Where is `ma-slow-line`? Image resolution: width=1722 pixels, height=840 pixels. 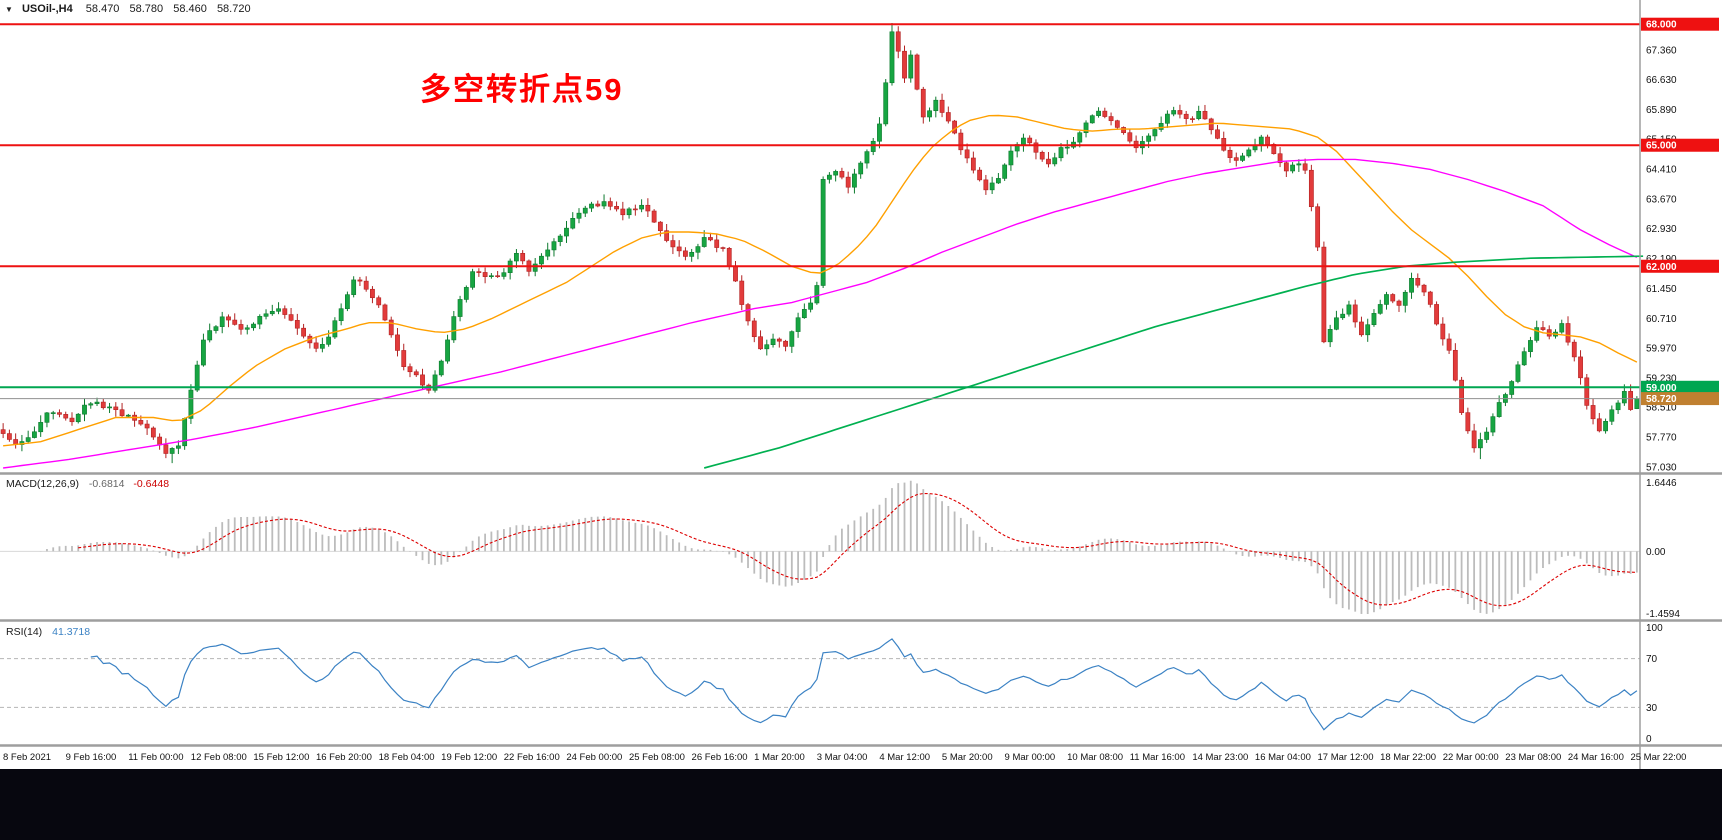
ma-slow-line is located at coordinates (1173, 362).